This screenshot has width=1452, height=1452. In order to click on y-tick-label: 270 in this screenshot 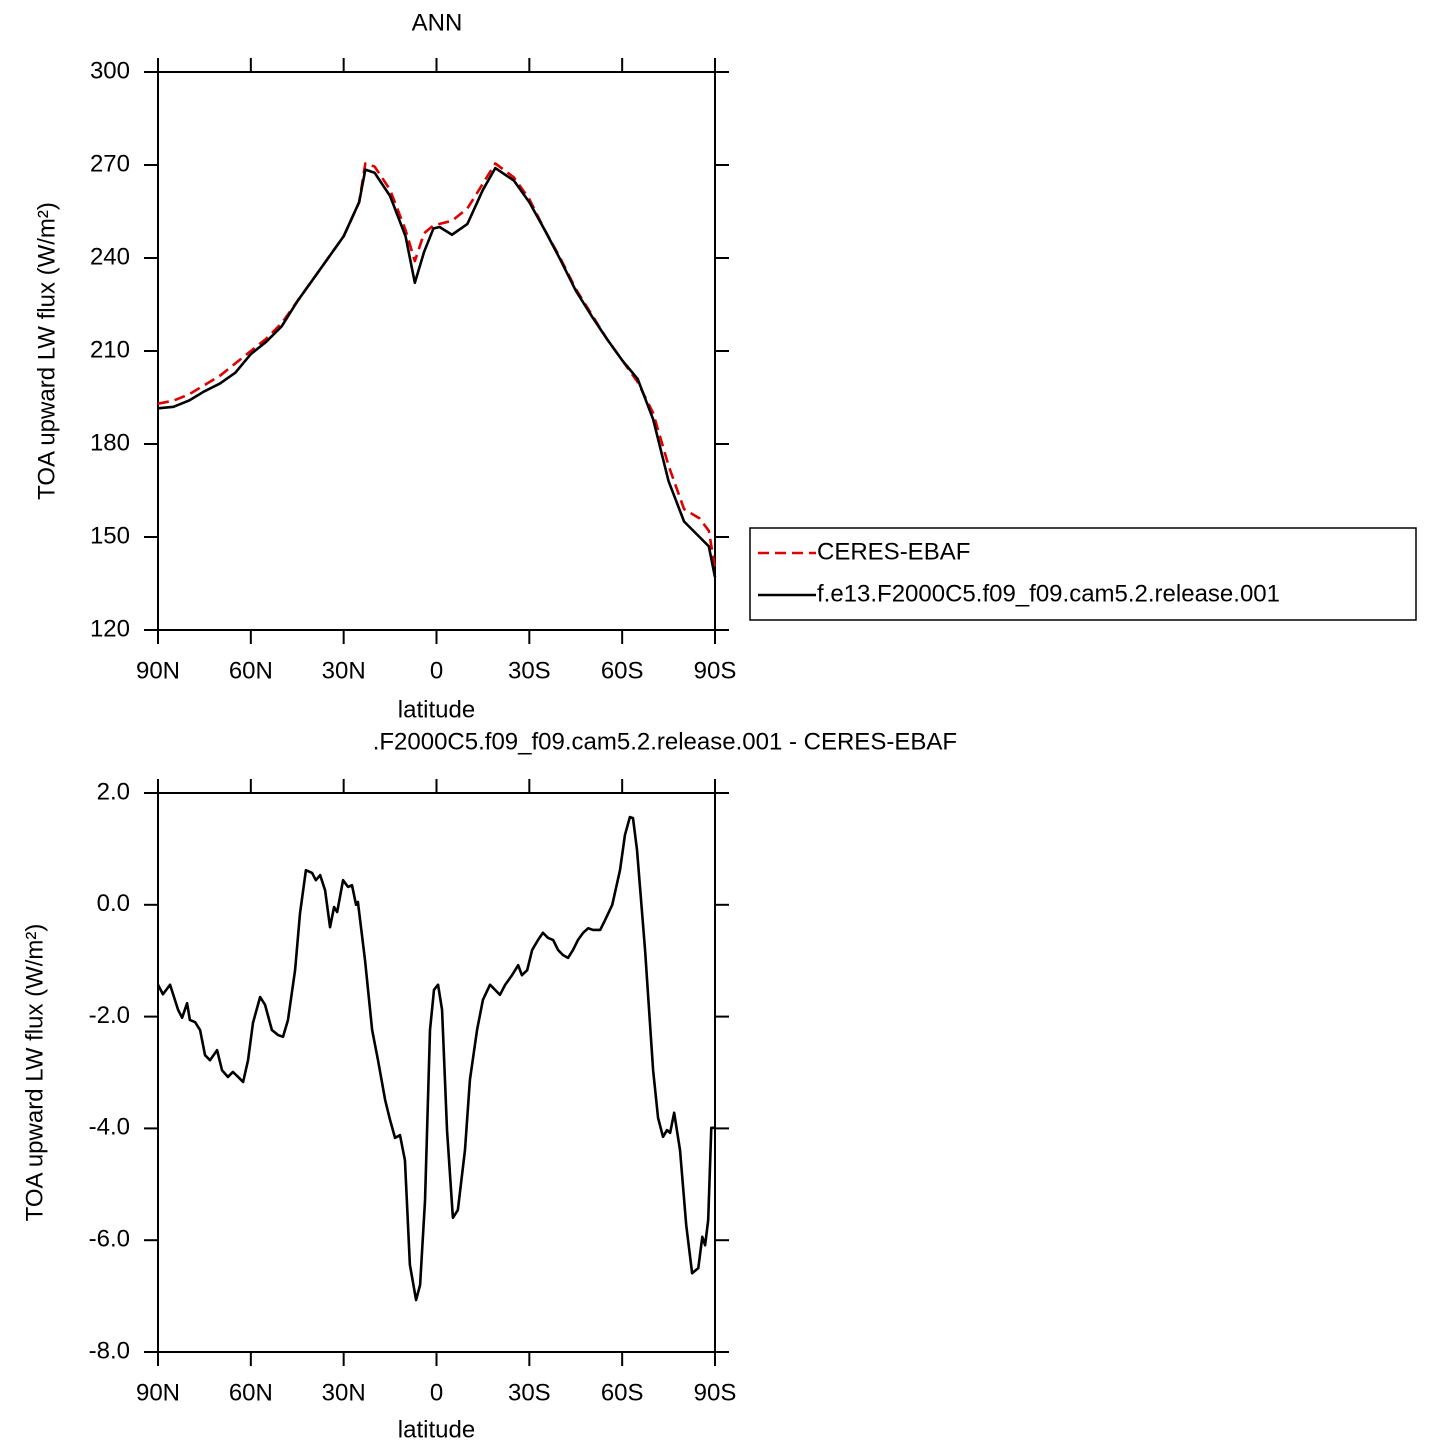, I will do `click(110, 163)`.